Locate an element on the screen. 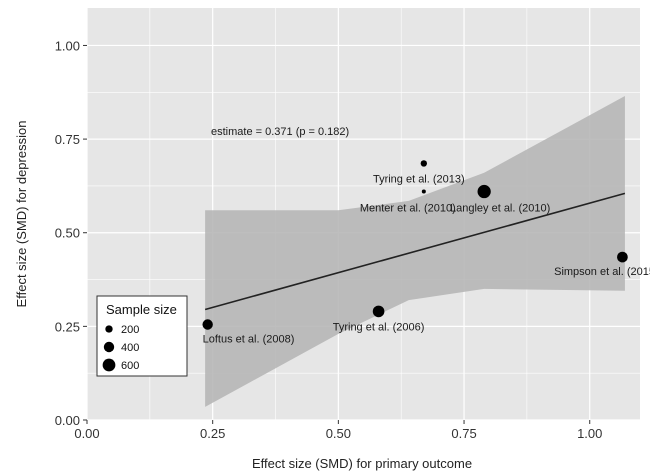 This screenshot has width=650, height=476. legend-title: Sample size is located at coordinates (141, 309).